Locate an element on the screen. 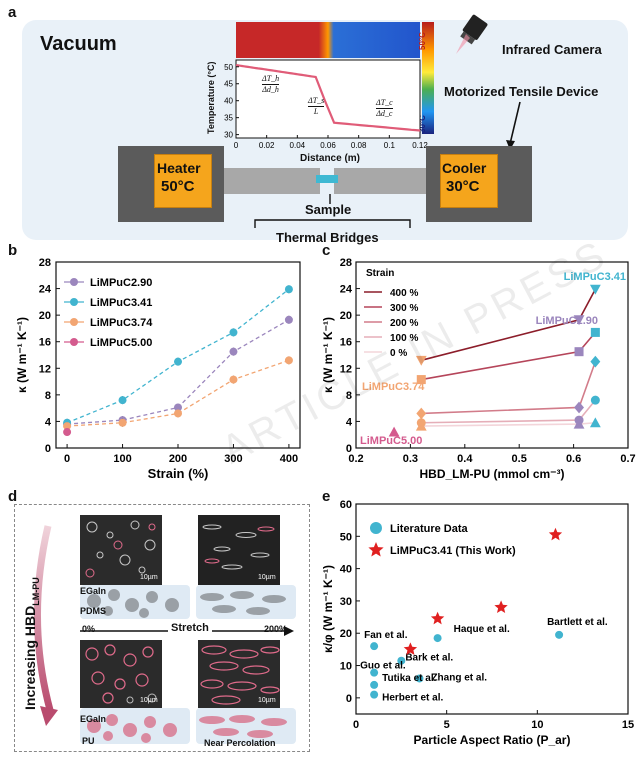  chart-e-ytick-label: 60 is located at coordinates (346, 505).